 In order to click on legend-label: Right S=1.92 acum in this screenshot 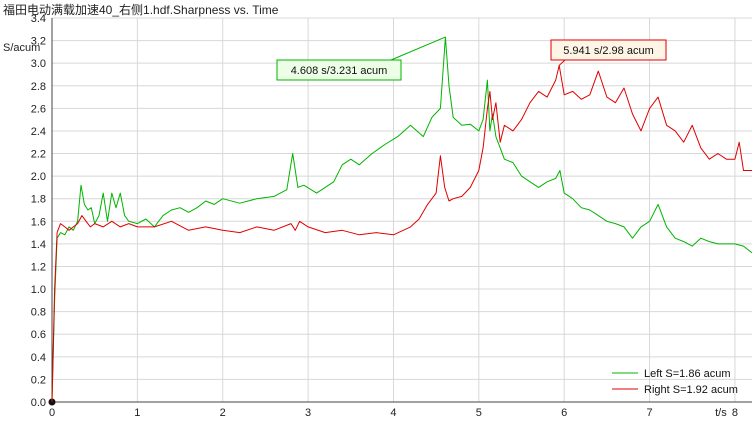, I will do `click(691, 390)`.